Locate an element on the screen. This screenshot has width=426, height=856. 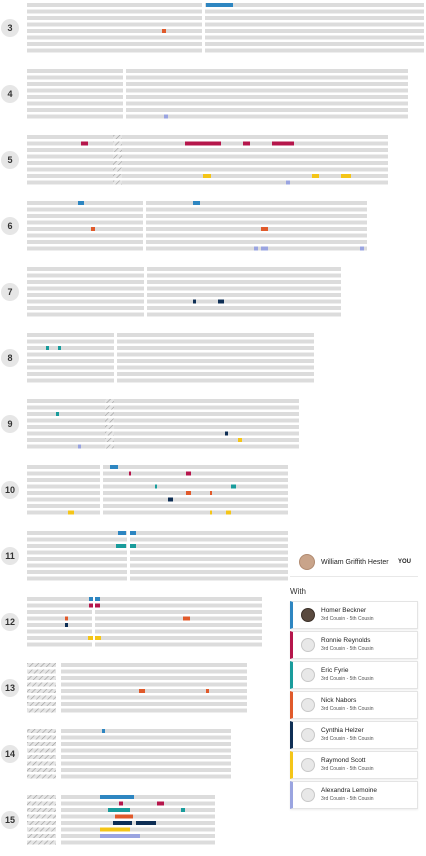
match-segment-orange is located at coordinates (124, 816).